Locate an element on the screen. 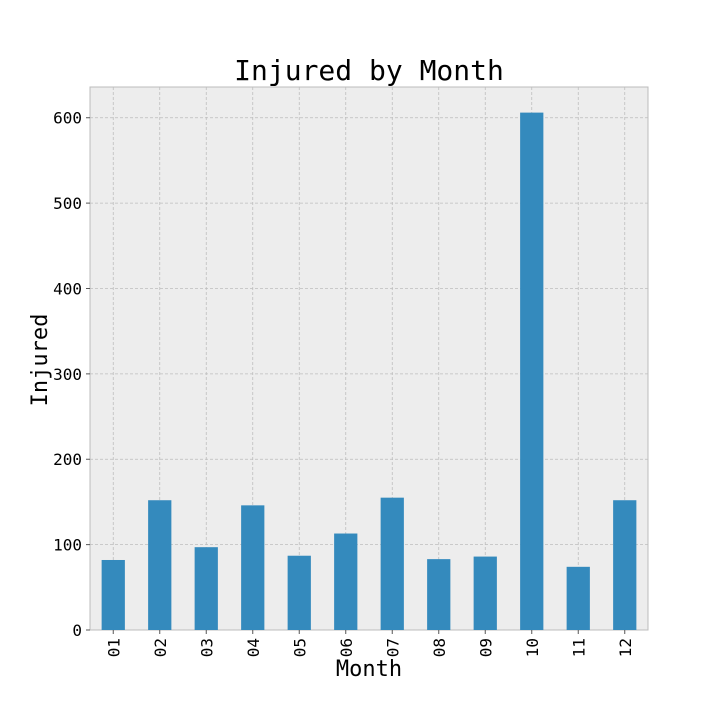  y-tick-label: 0 is located at coordinates (77, 630).